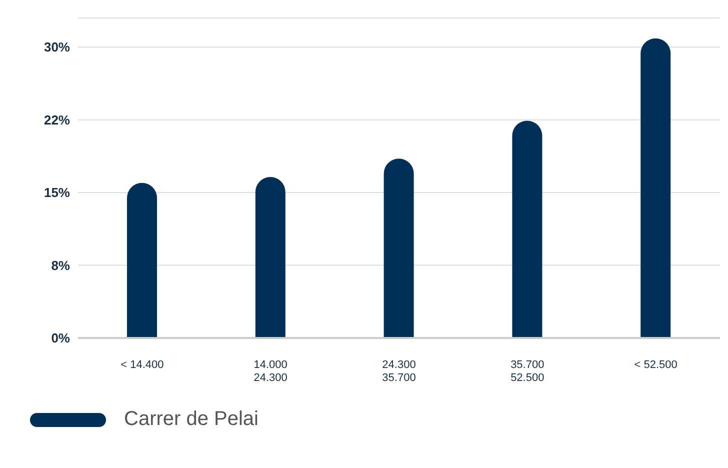 Image resolution: width=728 pixels, height=468 pixels. What do you see at coordinates (57, 47) in the screenshot?
I see `y-tick-label: 30%` at bounding box center [57, 47].